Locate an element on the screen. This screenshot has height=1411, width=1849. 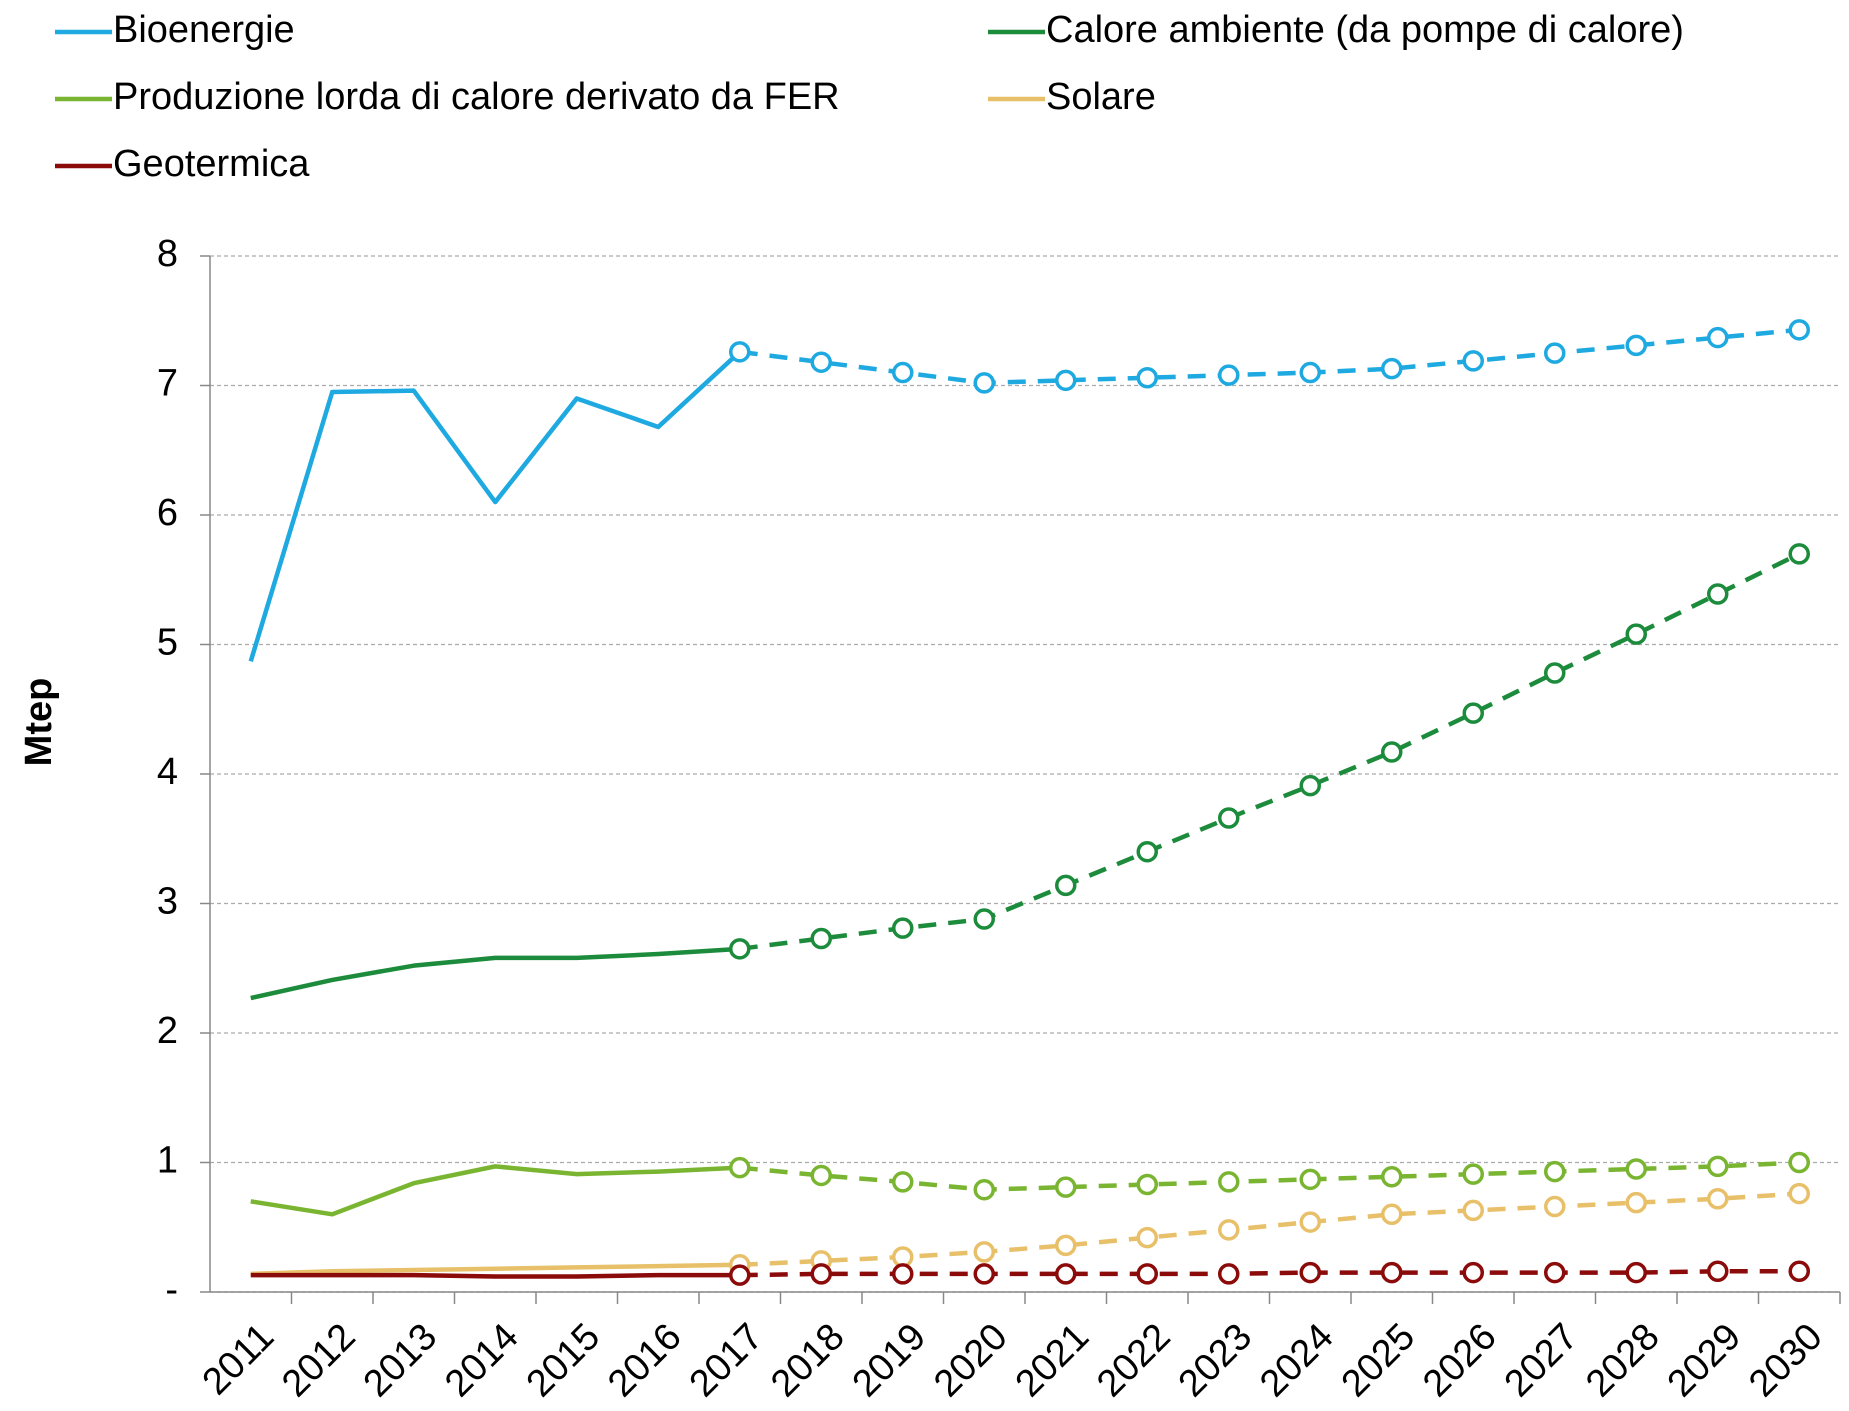
y-tick-label: 7 is located at coordinates (167, 384).